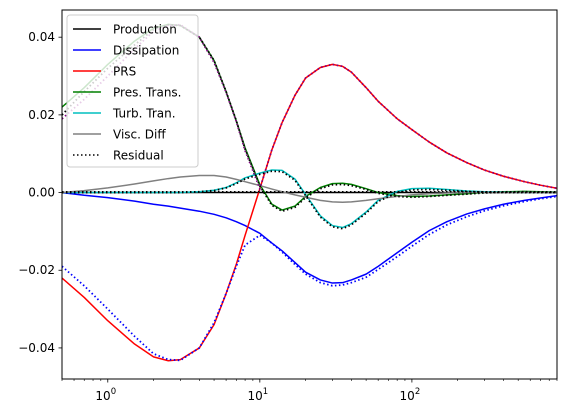 The image size is (567, 417). What do you see at coordinates (41, 115) in the screenshot?
I see `y-tick-label: 0.02` at bounding box center [41, 115].